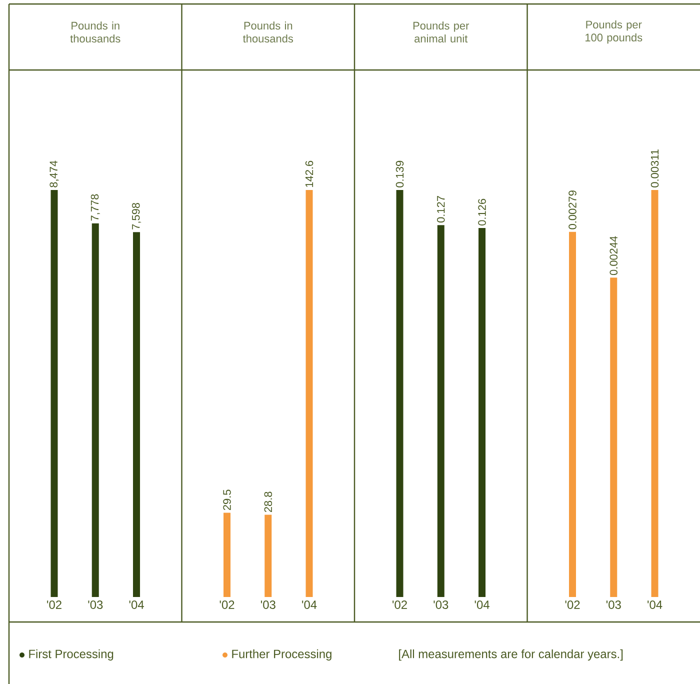 The height and width of the screenshot is (684, 700). Describe the element at coordinates (441, 209) in the screenshot. I see `data-label: 0.127` at that location.